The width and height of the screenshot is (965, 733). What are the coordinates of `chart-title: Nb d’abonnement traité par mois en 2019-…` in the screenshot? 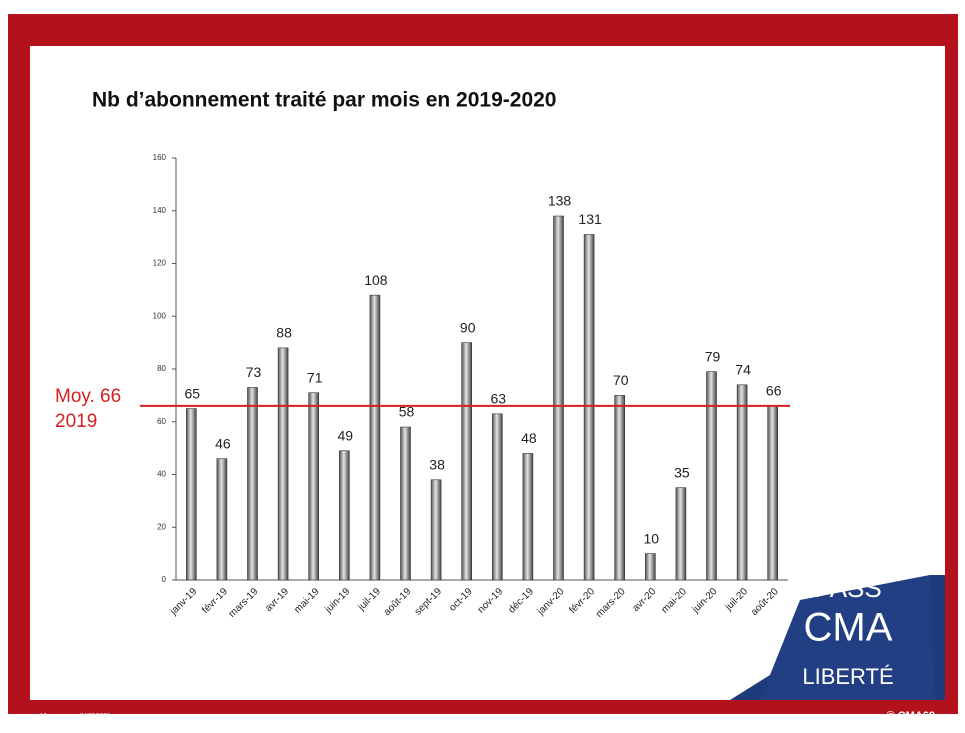 It's located at (324, 100).